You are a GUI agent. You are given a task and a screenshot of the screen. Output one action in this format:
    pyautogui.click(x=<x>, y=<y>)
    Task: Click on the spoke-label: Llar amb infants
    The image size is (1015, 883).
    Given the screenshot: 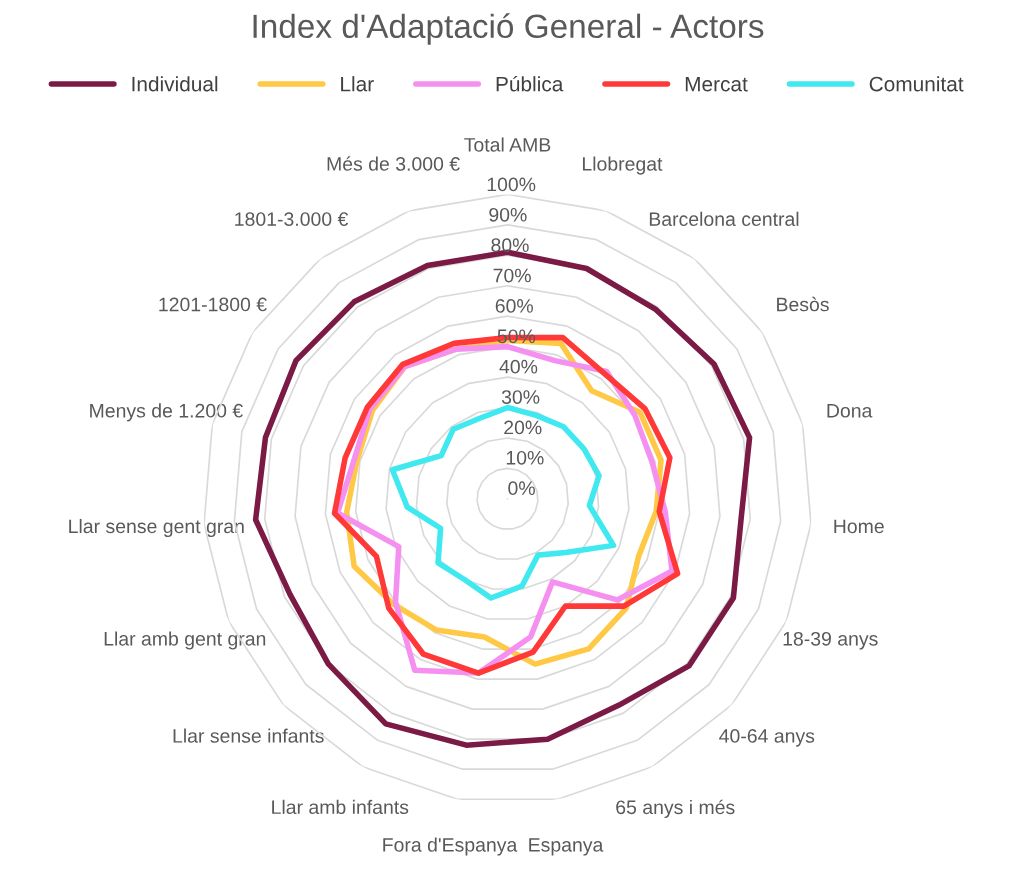 What is the action you would take?
    pyautogui.click(x=340, y=807)
    